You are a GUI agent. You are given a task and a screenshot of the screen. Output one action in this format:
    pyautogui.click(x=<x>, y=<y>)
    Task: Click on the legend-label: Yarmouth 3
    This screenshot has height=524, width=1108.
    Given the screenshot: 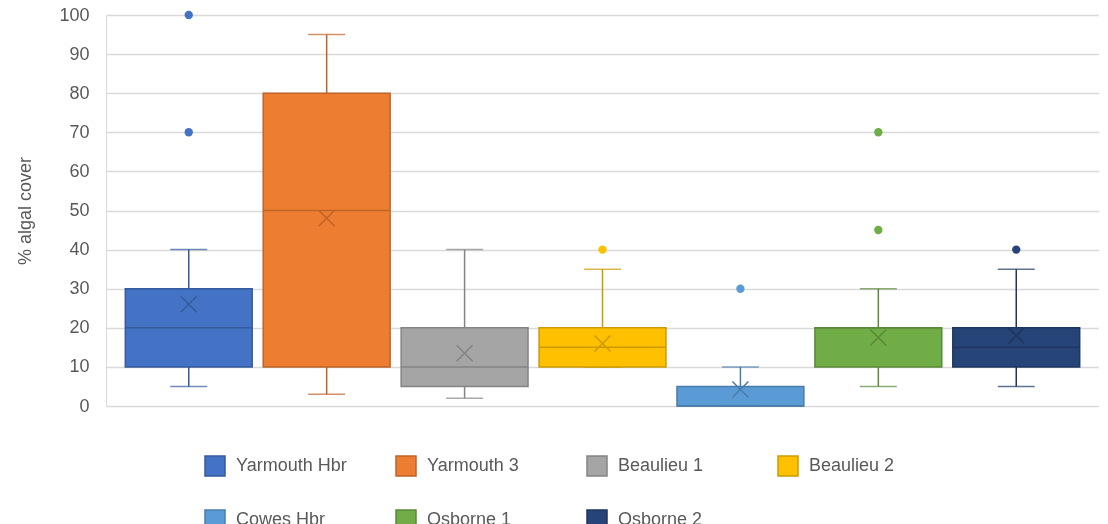 What is the action you would take?
    pyautogui.click(x=473, y=465)
    